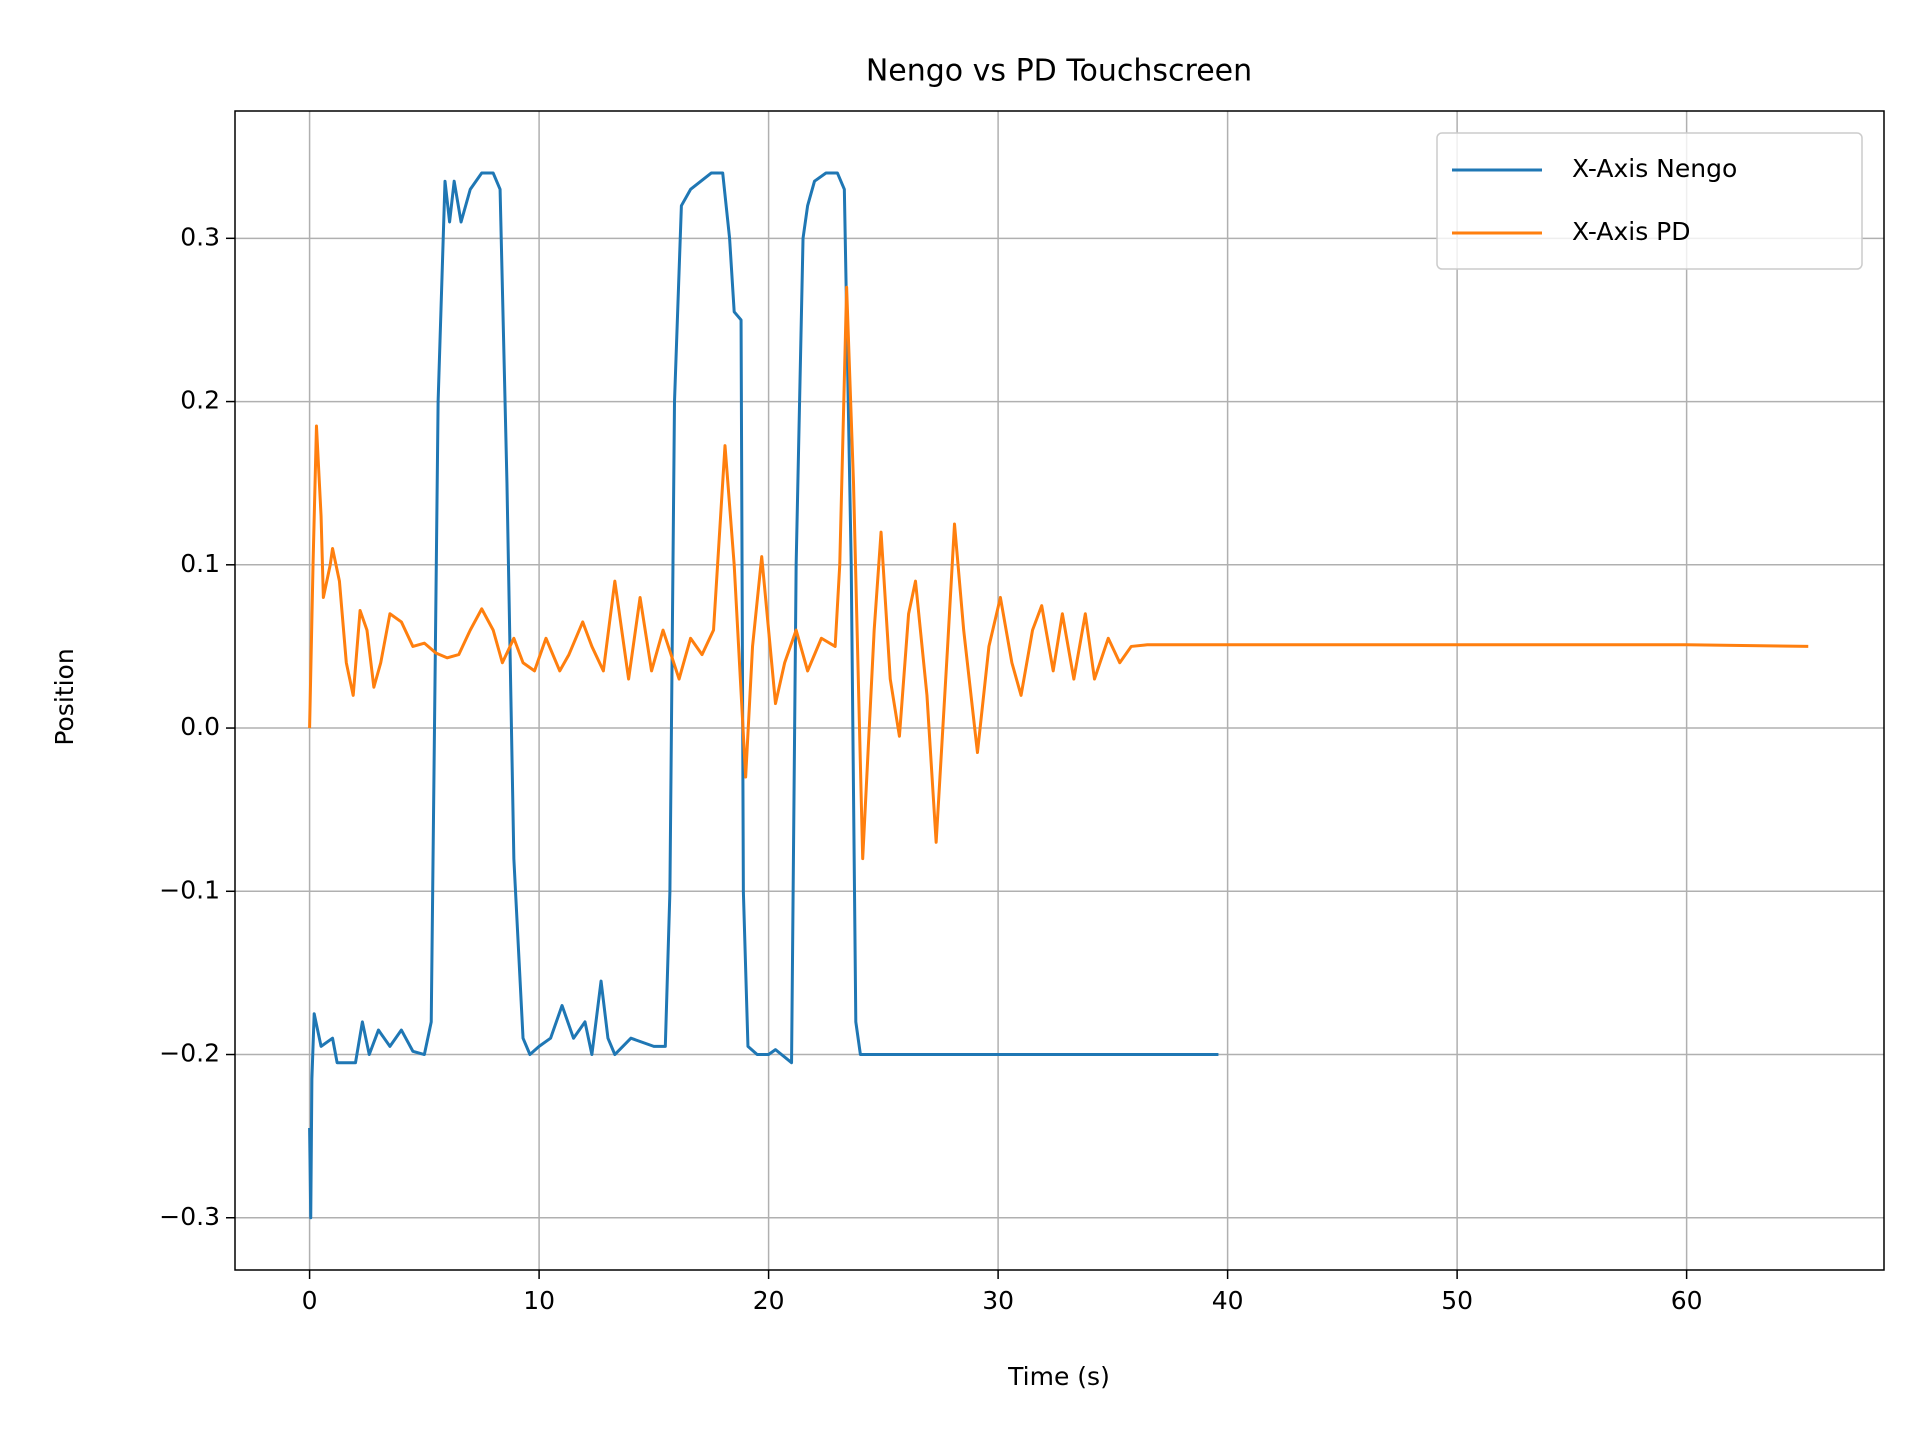 Image resolution: width=1920 pixels, height=1440 pixels. What do you see at coordinates (200, 236) in the screenshot?
I see `y-tick-label: 0.3` at bounding box center [200, 236].